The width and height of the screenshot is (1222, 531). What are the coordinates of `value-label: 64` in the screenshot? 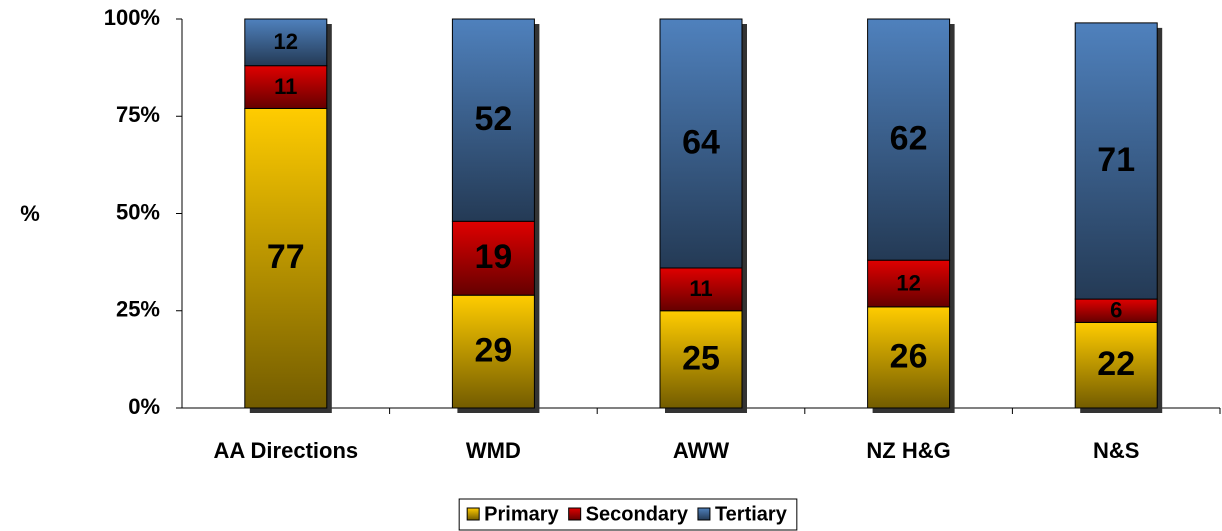 It's located at (701, 142).